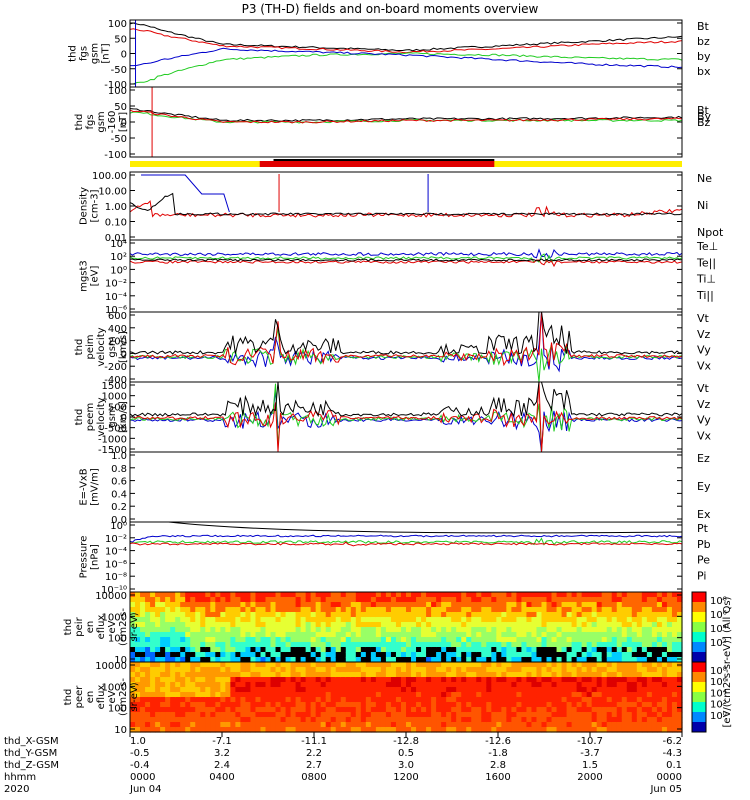  Describe the element at coordinates (704, 350) in the screenshot. I see `legend-entry: Vy` at that location.